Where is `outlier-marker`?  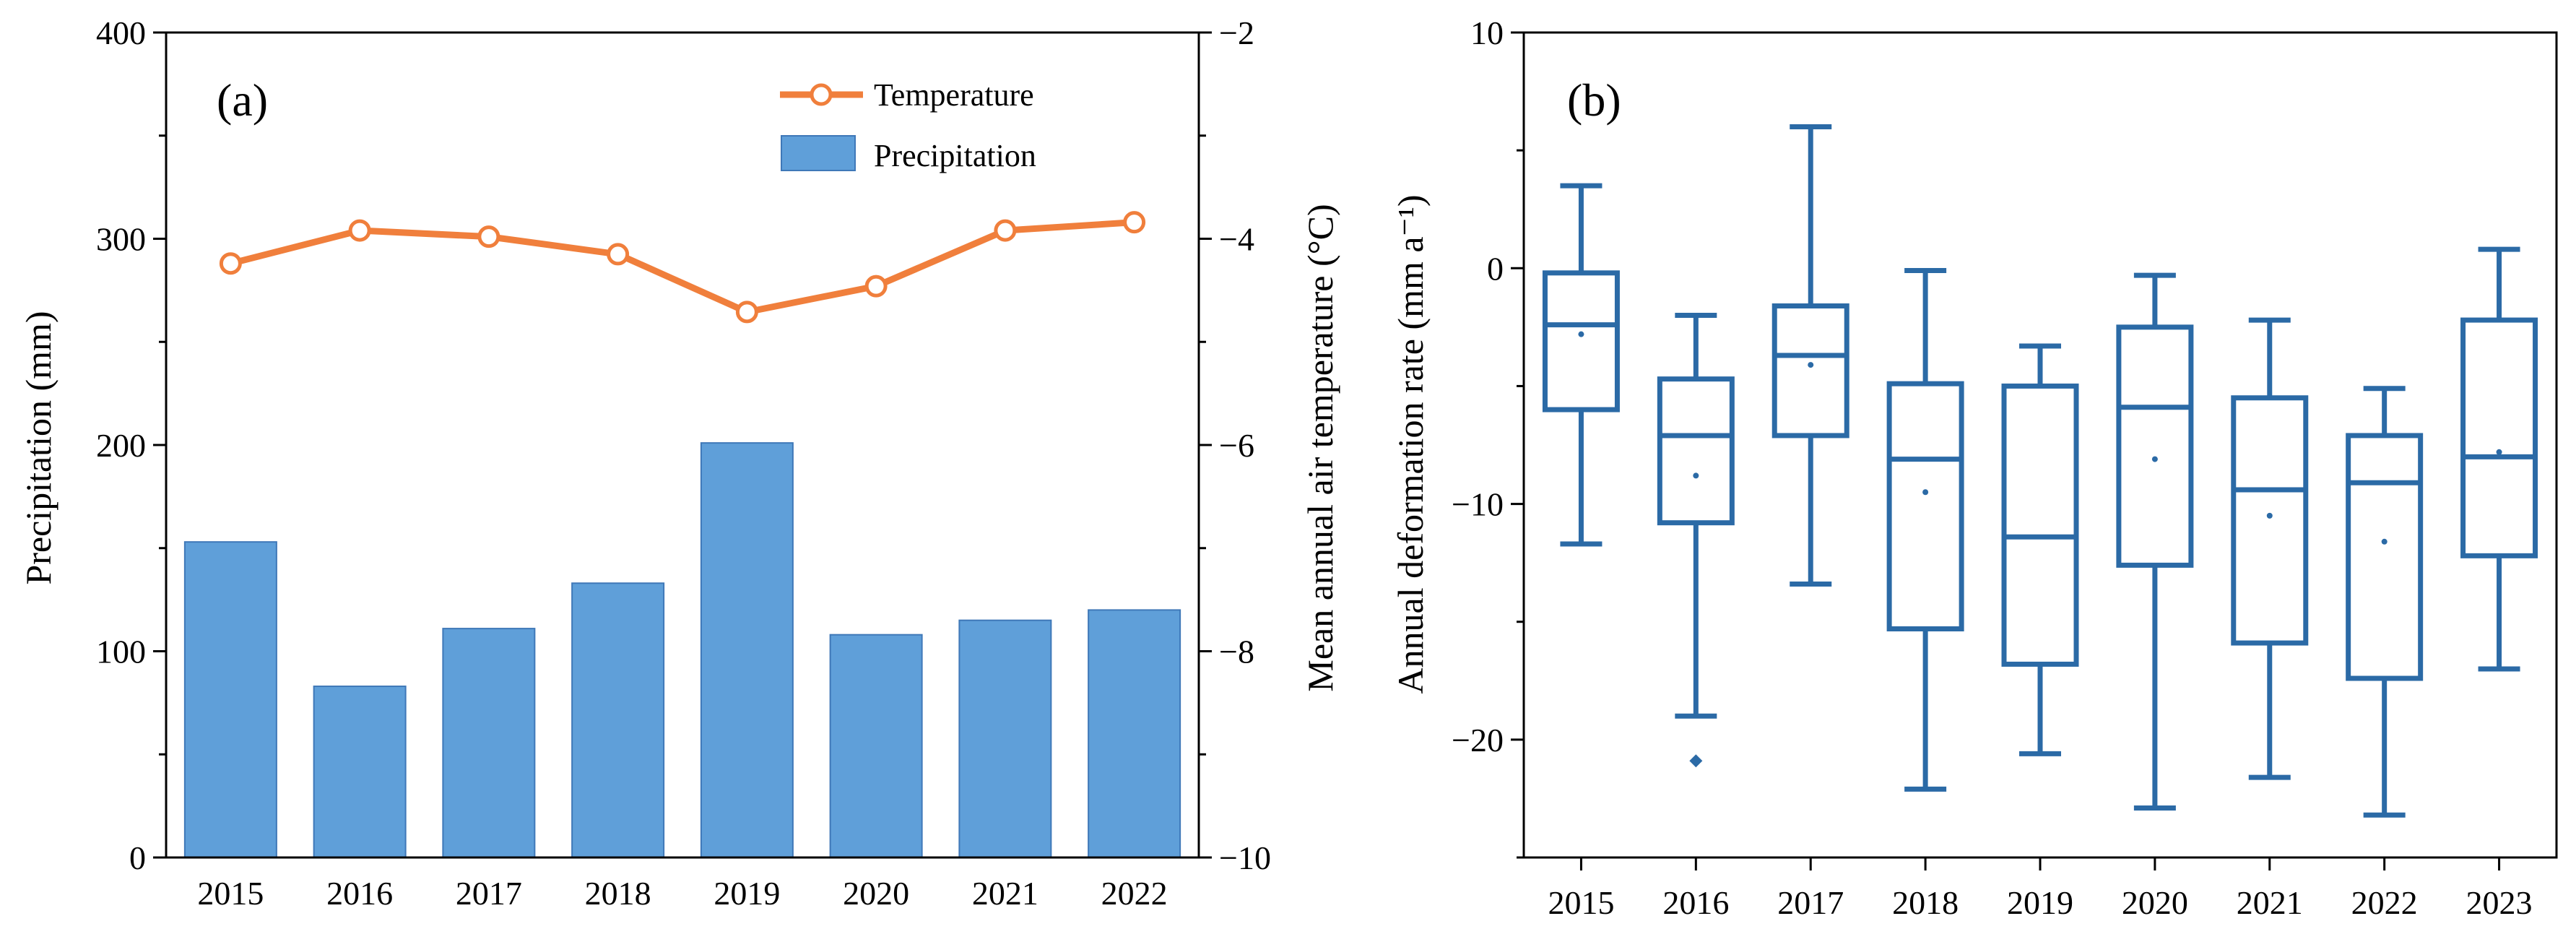 outlier-marker is located at coordinates (1696, 761).